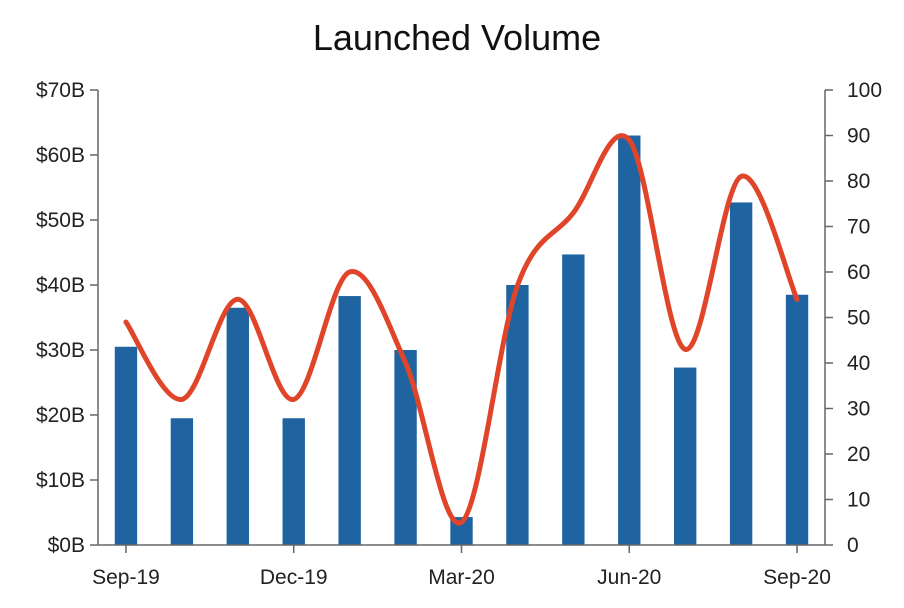  I want to click on y-left-ticks: $0B $10B $20B $30B $40B $50B $60B $70B, so click(67, 318).